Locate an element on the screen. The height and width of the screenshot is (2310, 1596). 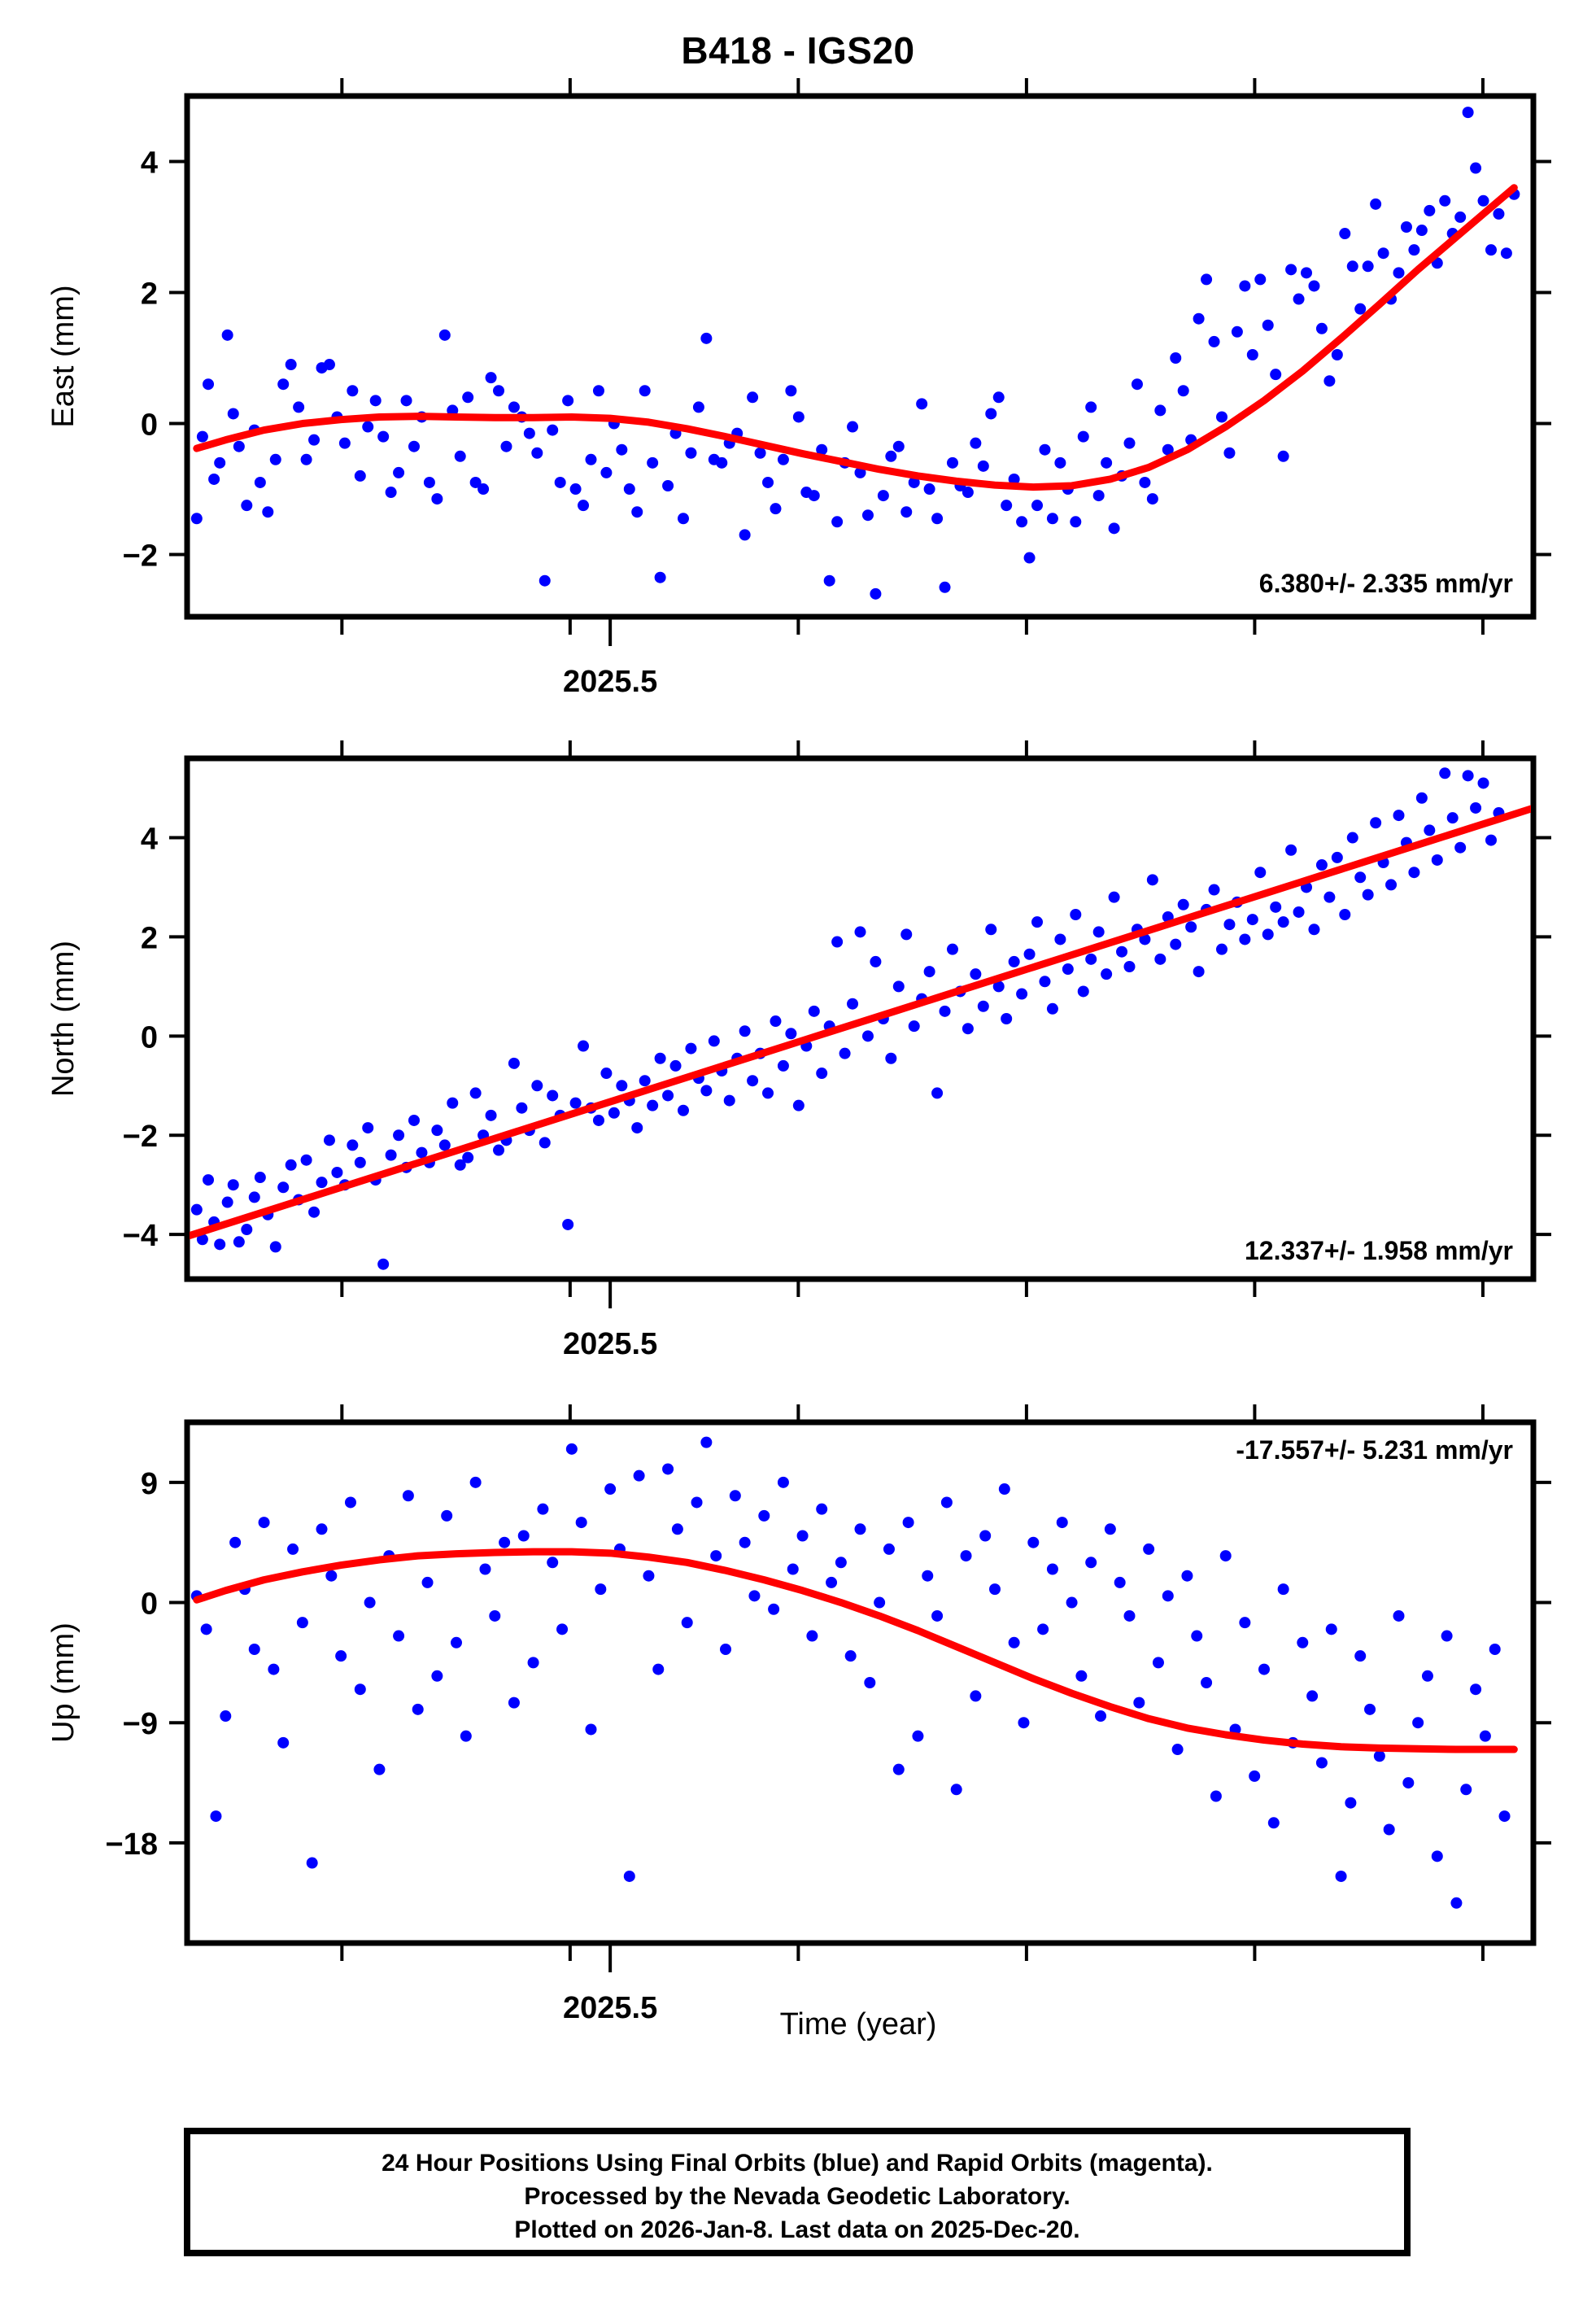
y-tick-label: −9 is located at coordinates (140, 1724).